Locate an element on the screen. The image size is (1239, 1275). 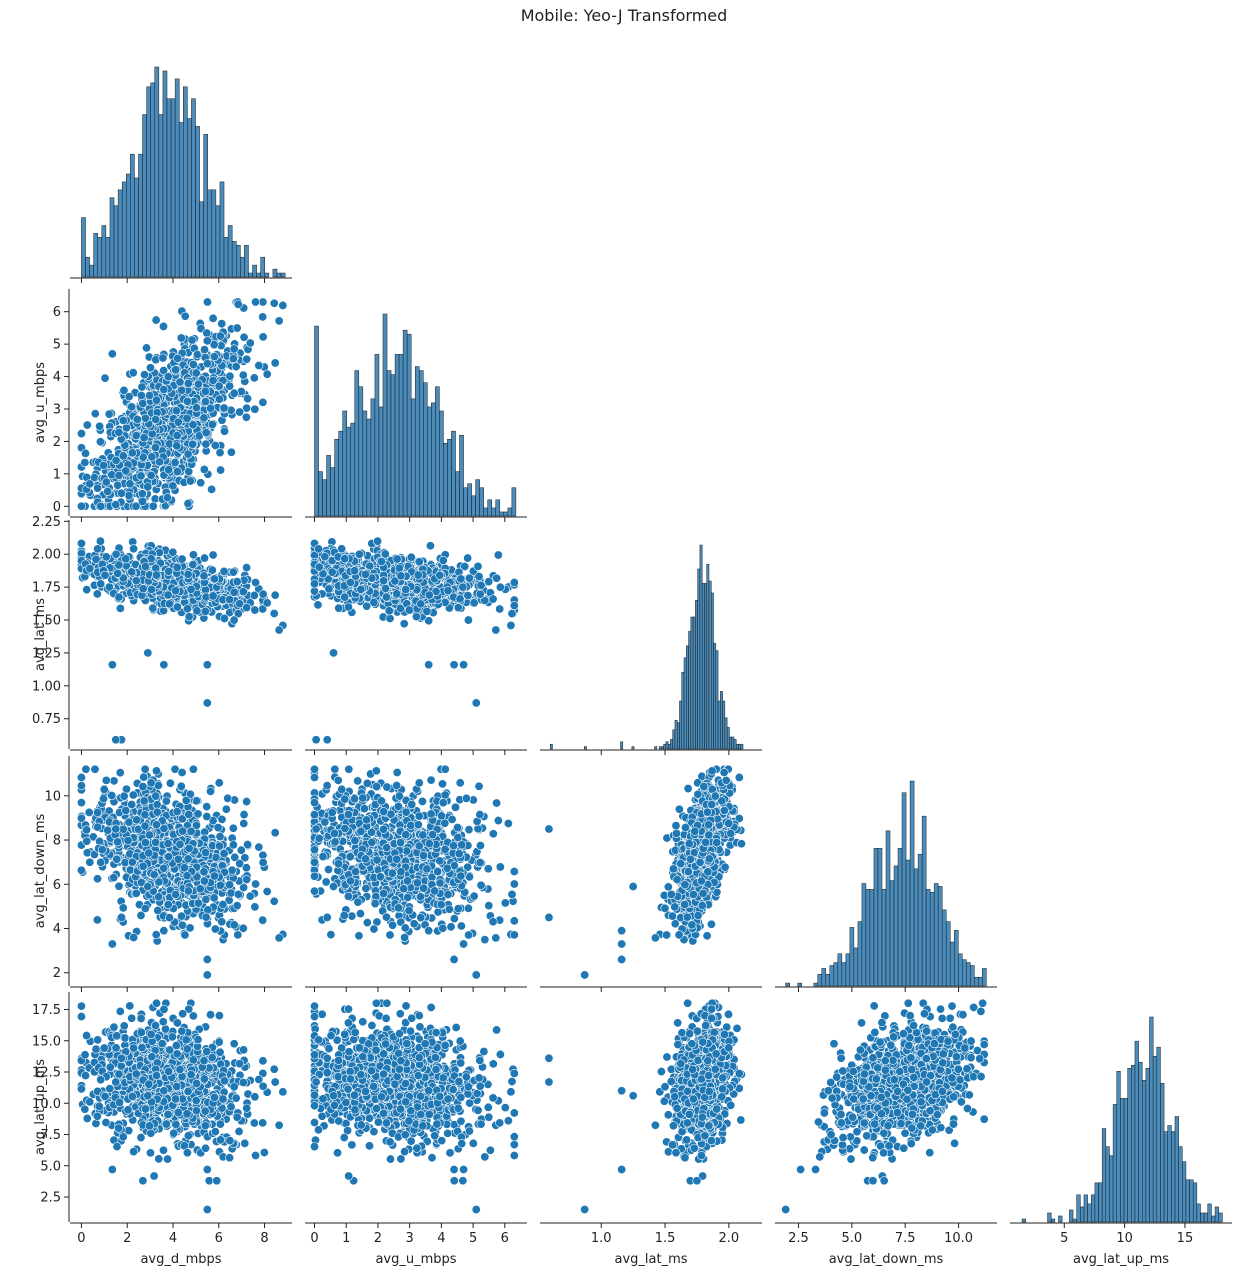
y-tick-label: 2.00 is located at coordinates (46, 555).